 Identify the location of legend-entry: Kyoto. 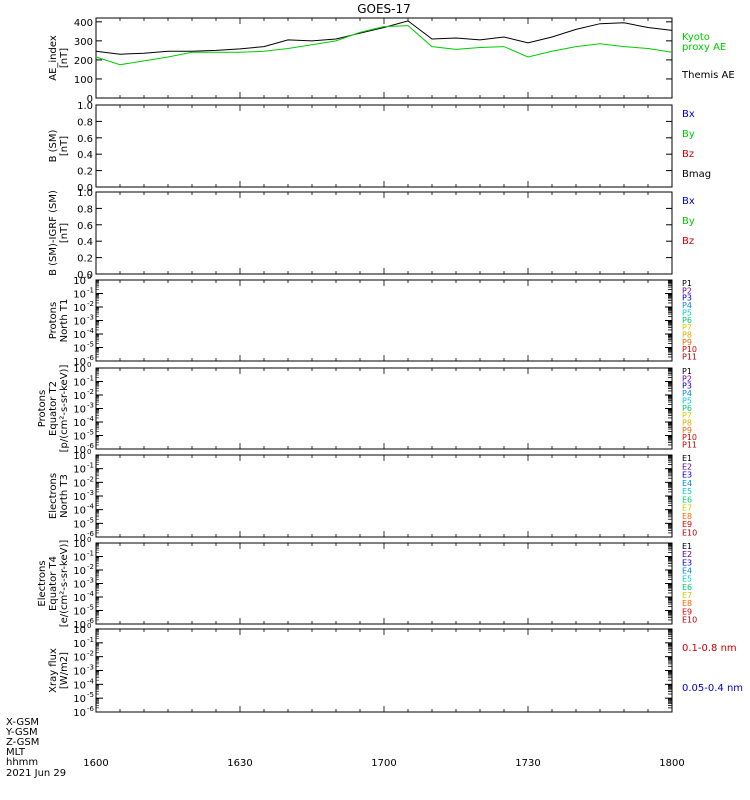
(696, 37).